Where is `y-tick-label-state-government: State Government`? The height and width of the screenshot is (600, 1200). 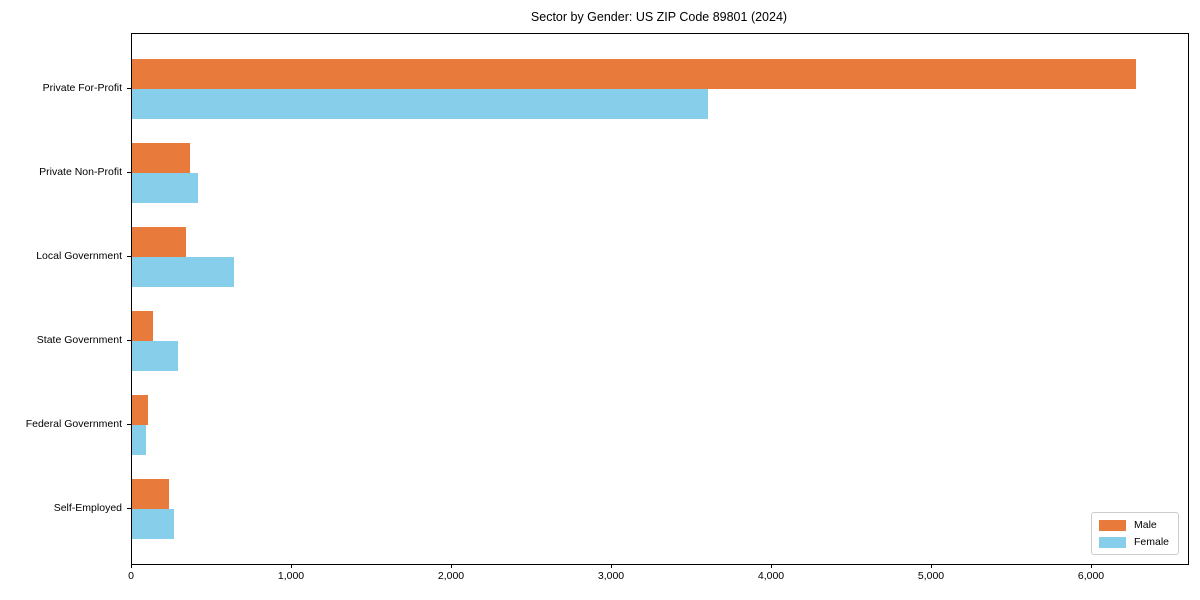 y-tick-label-state-government: State Government is located at coordinates (79, 340).